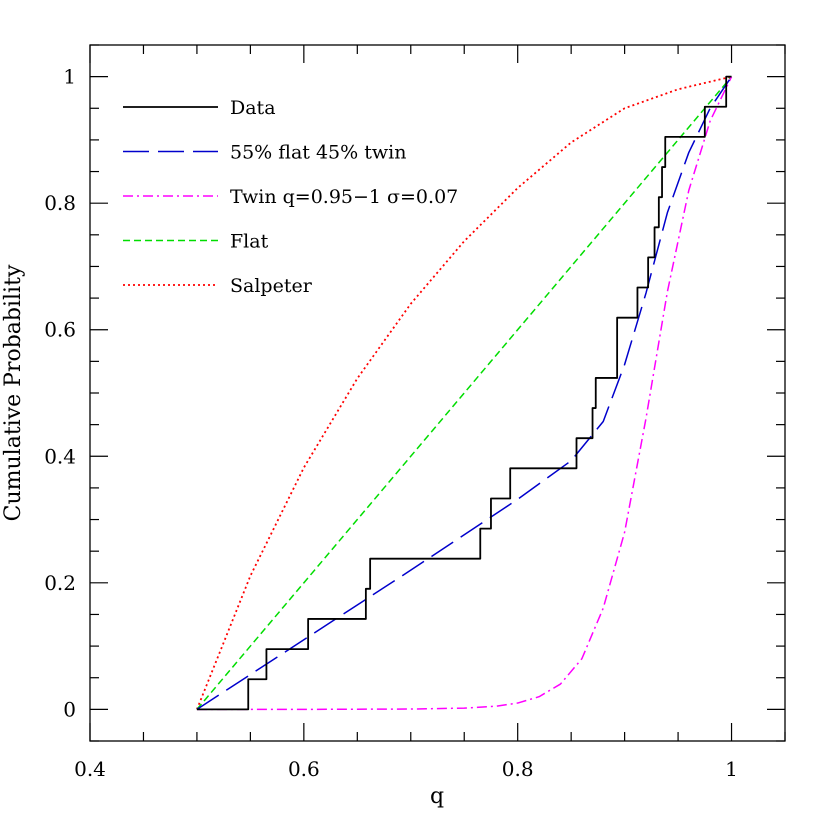 The image size is (830, 830). Describe the element at coordinates (13, 392) in the screenshot. I see `y-axis-label: Cumulative Probability` at that location.